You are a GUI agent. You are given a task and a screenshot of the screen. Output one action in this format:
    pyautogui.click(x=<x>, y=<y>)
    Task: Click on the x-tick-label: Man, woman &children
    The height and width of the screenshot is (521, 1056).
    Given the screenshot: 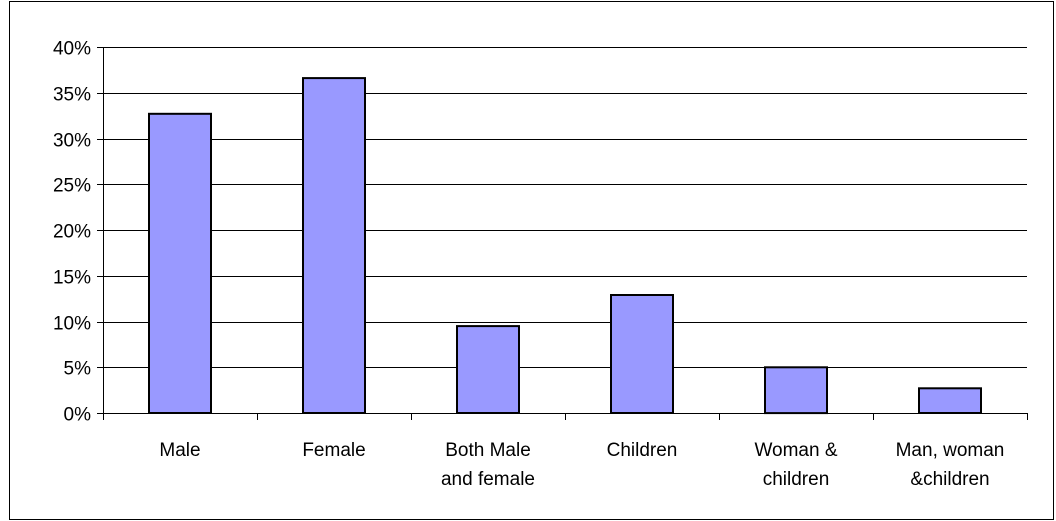 What is the action you would take?
    pyautogui.click(x=950, y=465)
    